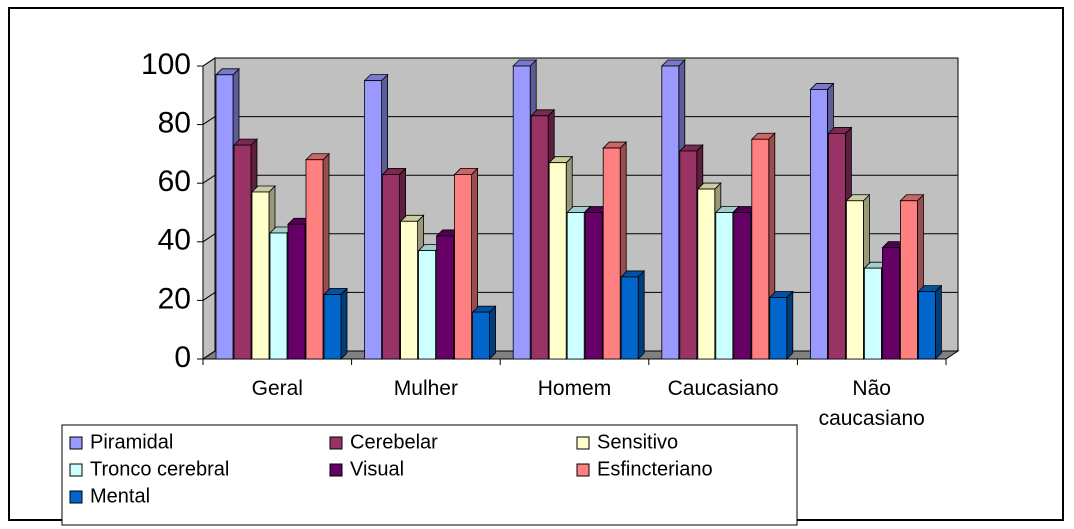 This screenshot has width=1074, height=529. What do you see at coordinates (655, 469) in the screenshot?
I see `legend-label: Esfincteriano` at bounding box center [655, 469].